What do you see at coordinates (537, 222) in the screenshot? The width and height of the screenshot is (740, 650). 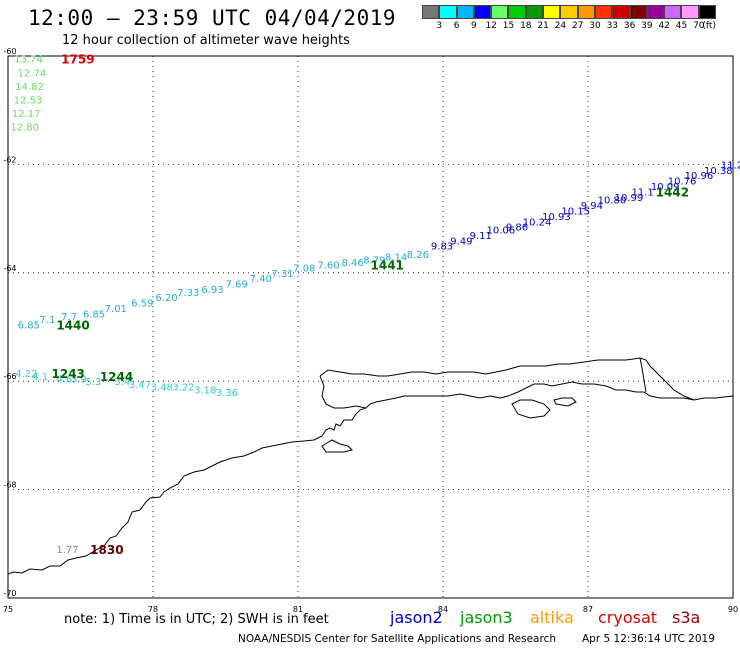 I see `wave-height-label: 10.24` at bounding box center [537, 222].